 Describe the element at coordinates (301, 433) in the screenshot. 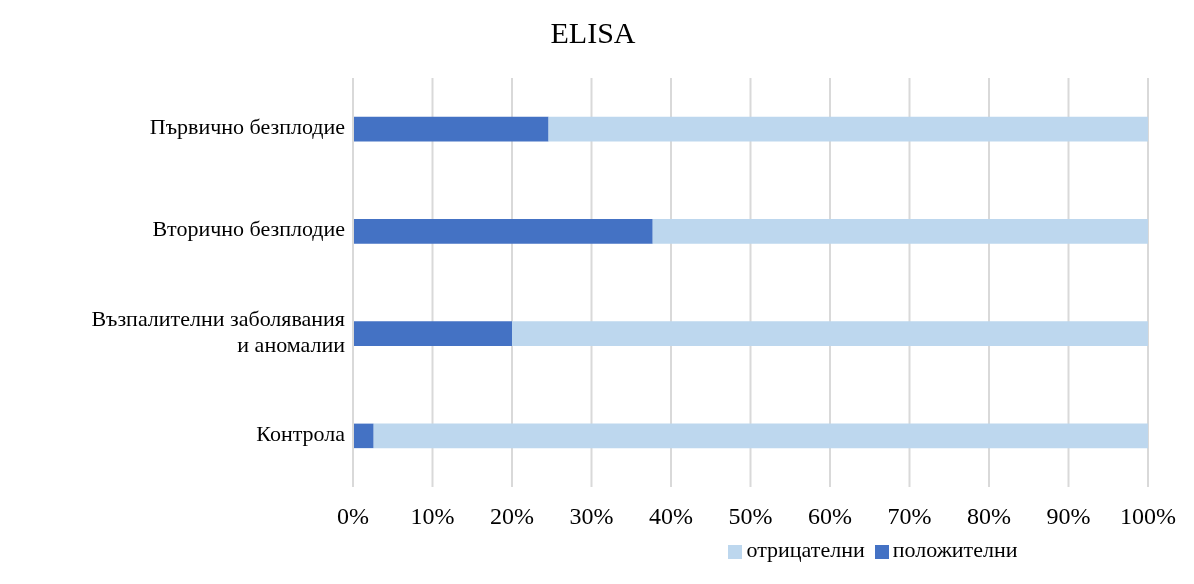

I see `y-tick-label: Контрола` at that location.